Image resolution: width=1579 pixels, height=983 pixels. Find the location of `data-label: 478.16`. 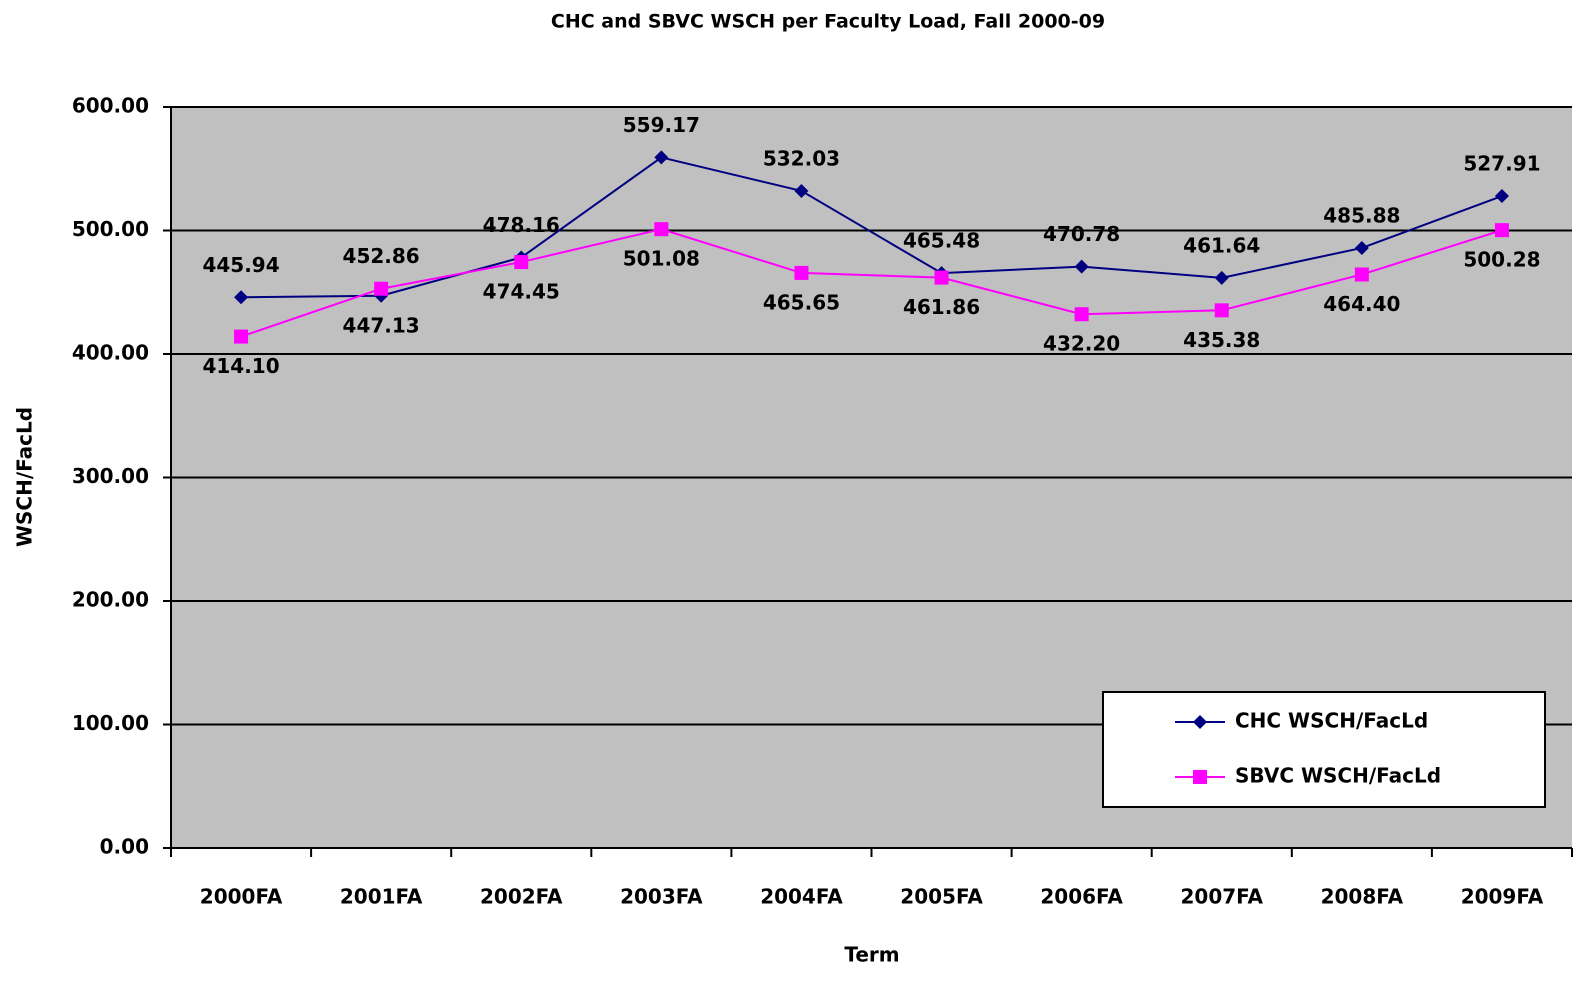

data-label: 478.16 is located at coordinates (521, 225).